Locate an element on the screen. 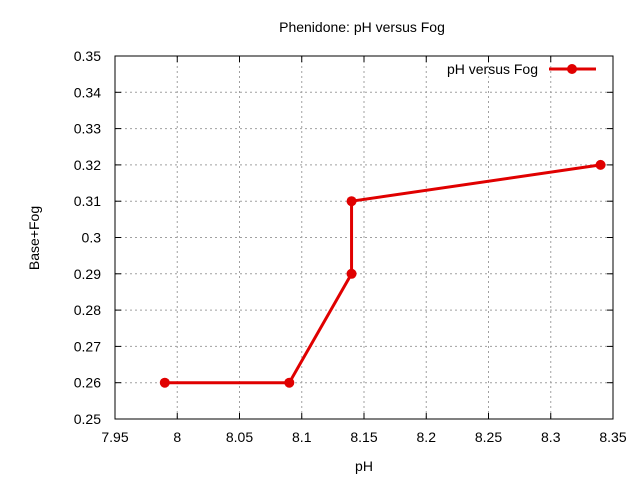 This screenshot has height=480, width=640. legend-label: pH versus Fog is located at coordinates (492, 69).